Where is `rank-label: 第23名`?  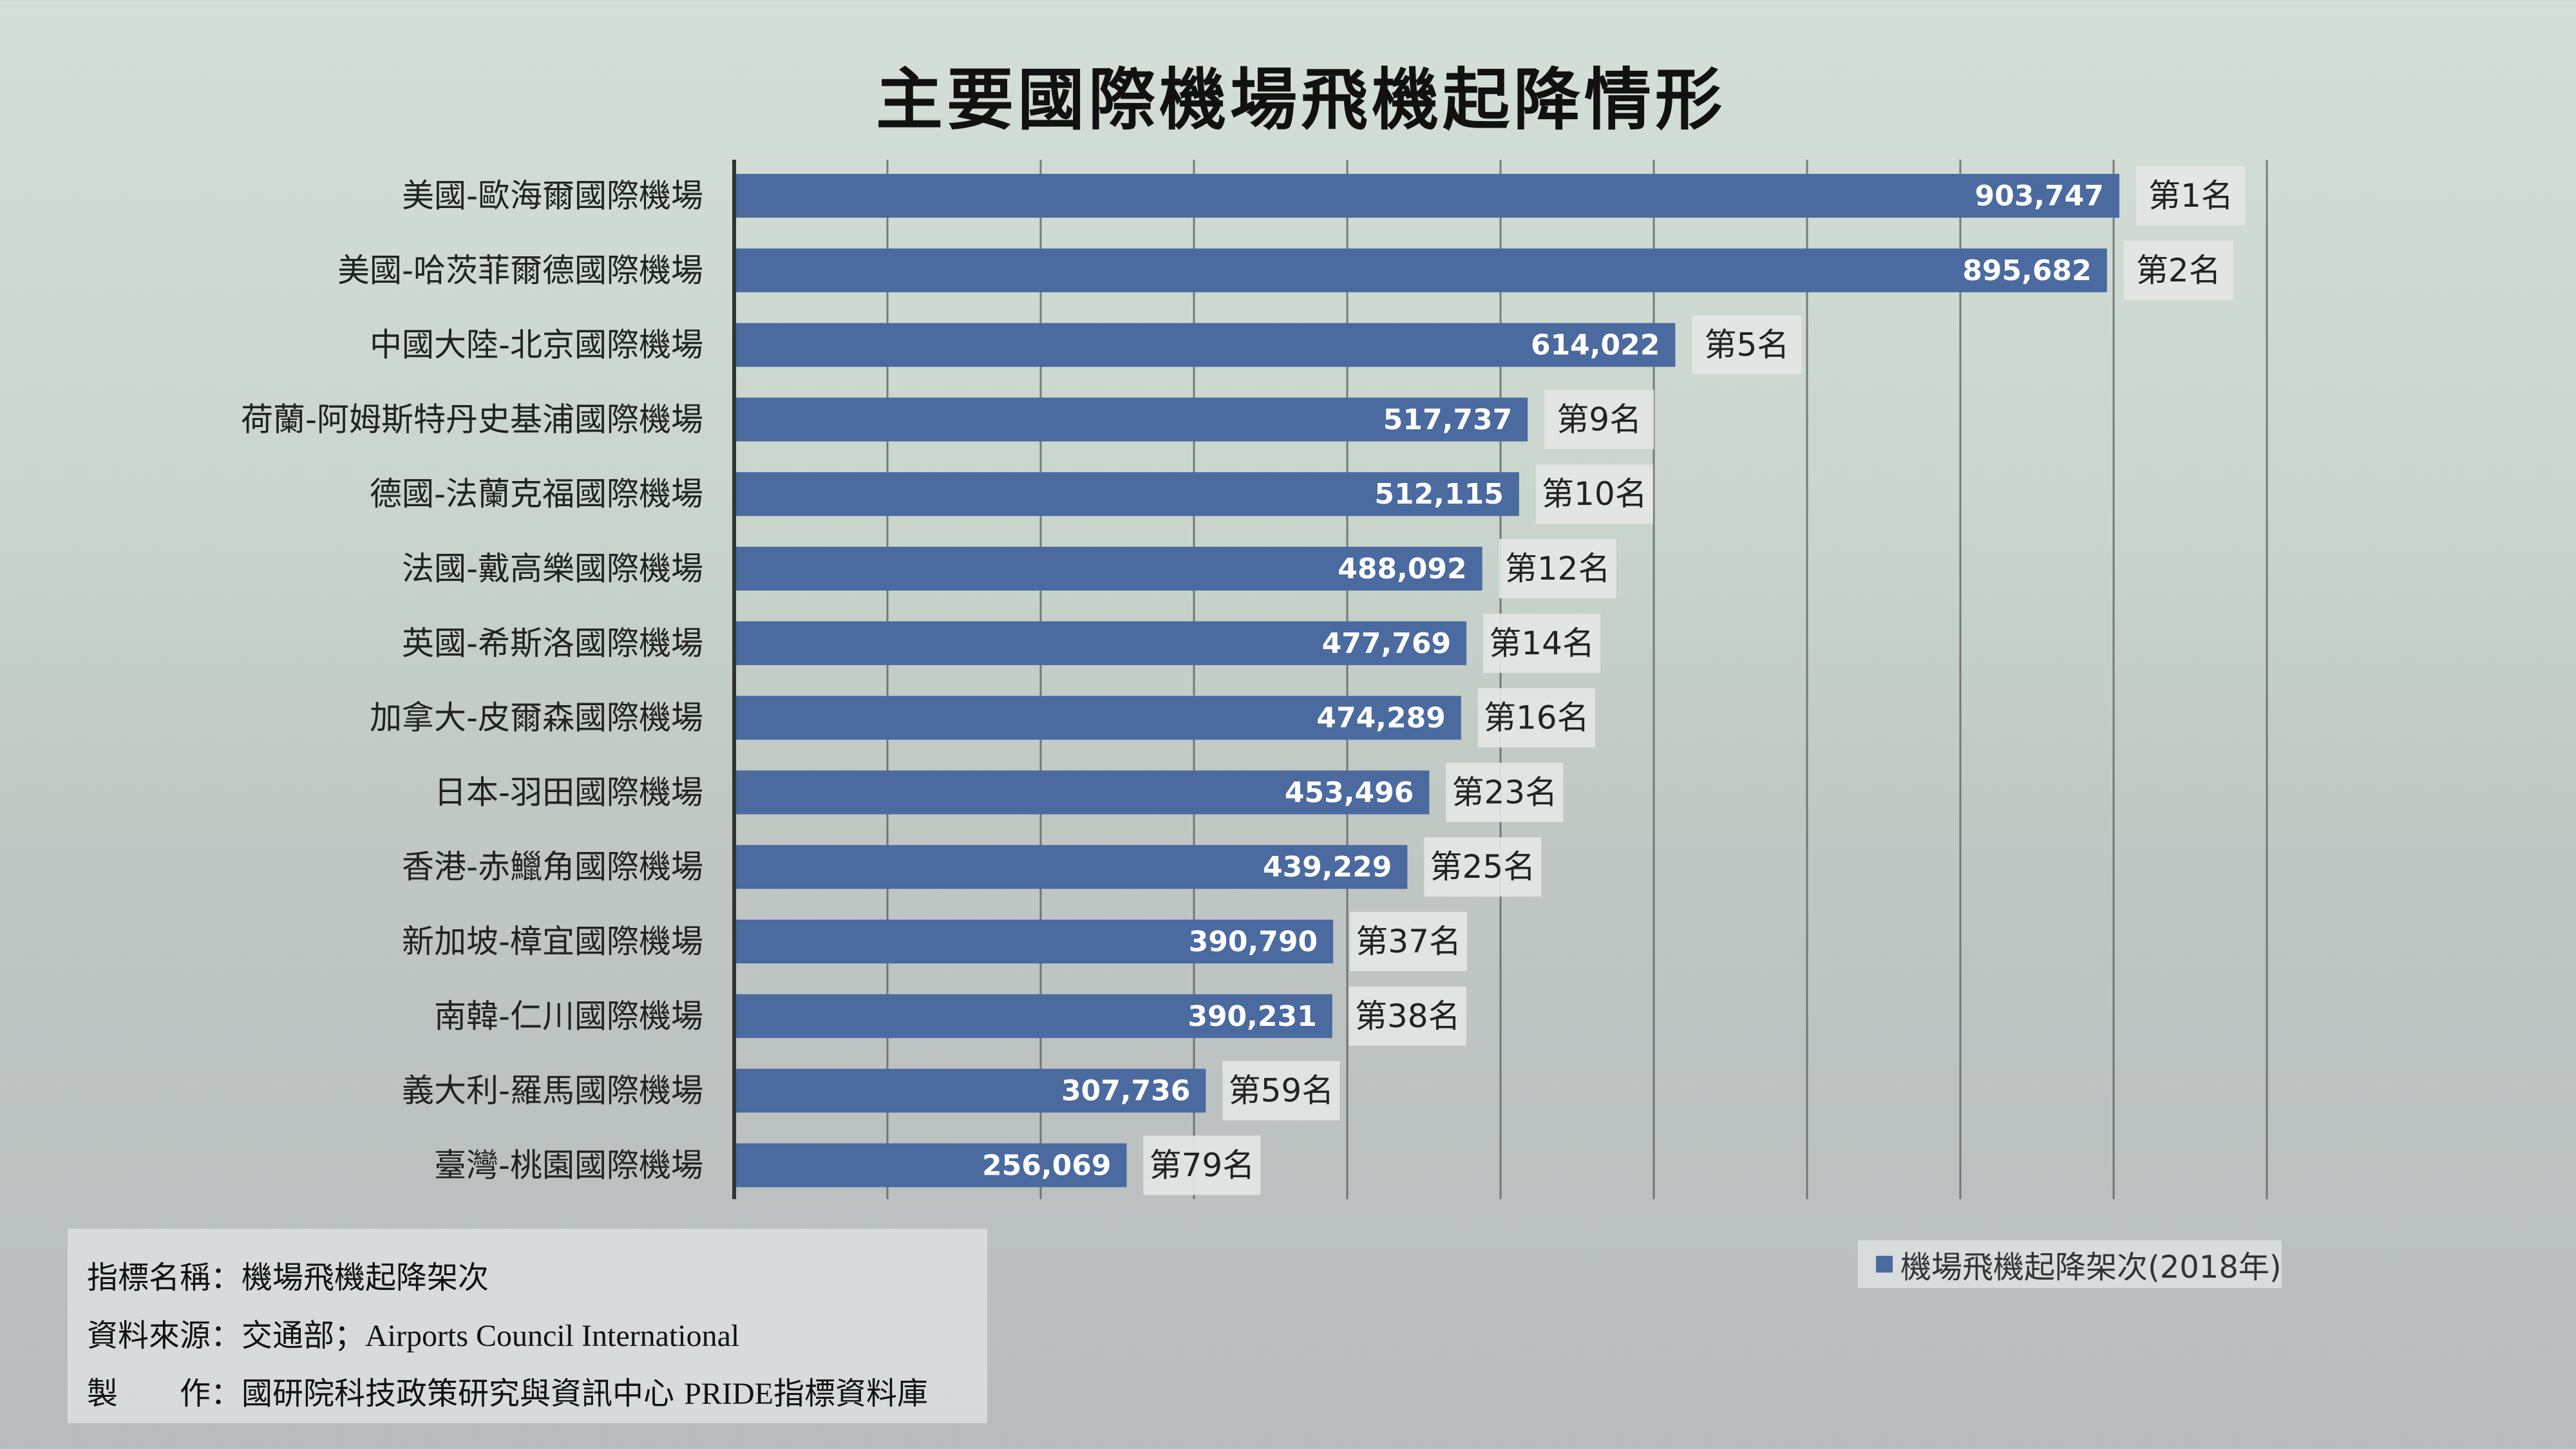 rank-label: 第23名 is located at coordinates (1505, 792).